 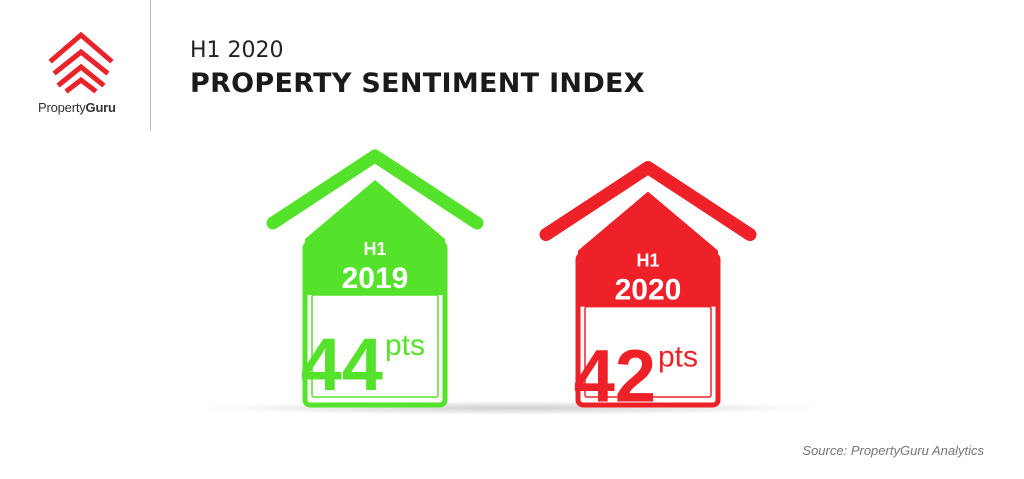 I want to click on logo-text-part2: Guru, so click(x=100, y=107).